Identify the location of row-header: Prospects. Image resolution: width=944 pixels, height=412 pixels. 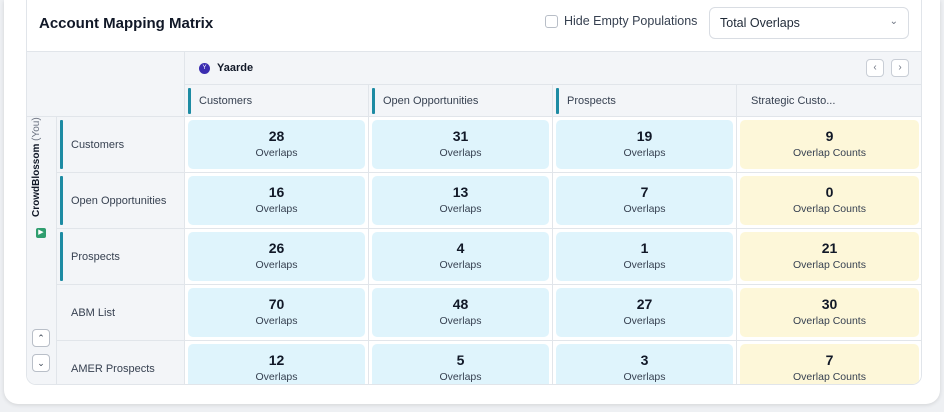
(121, 257).